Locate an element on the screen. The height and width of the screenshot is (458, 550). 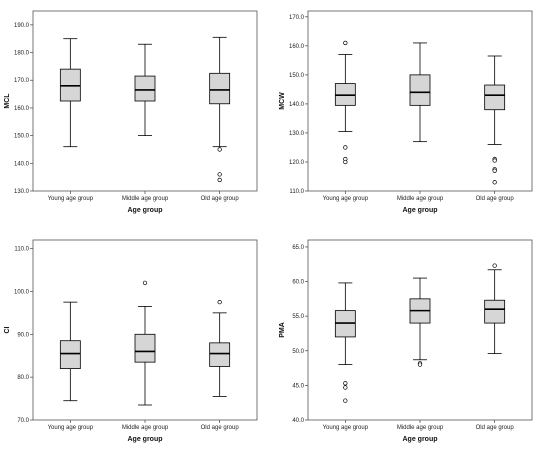
y-tick-label: 180.0 is located at coordinates (22, 54).